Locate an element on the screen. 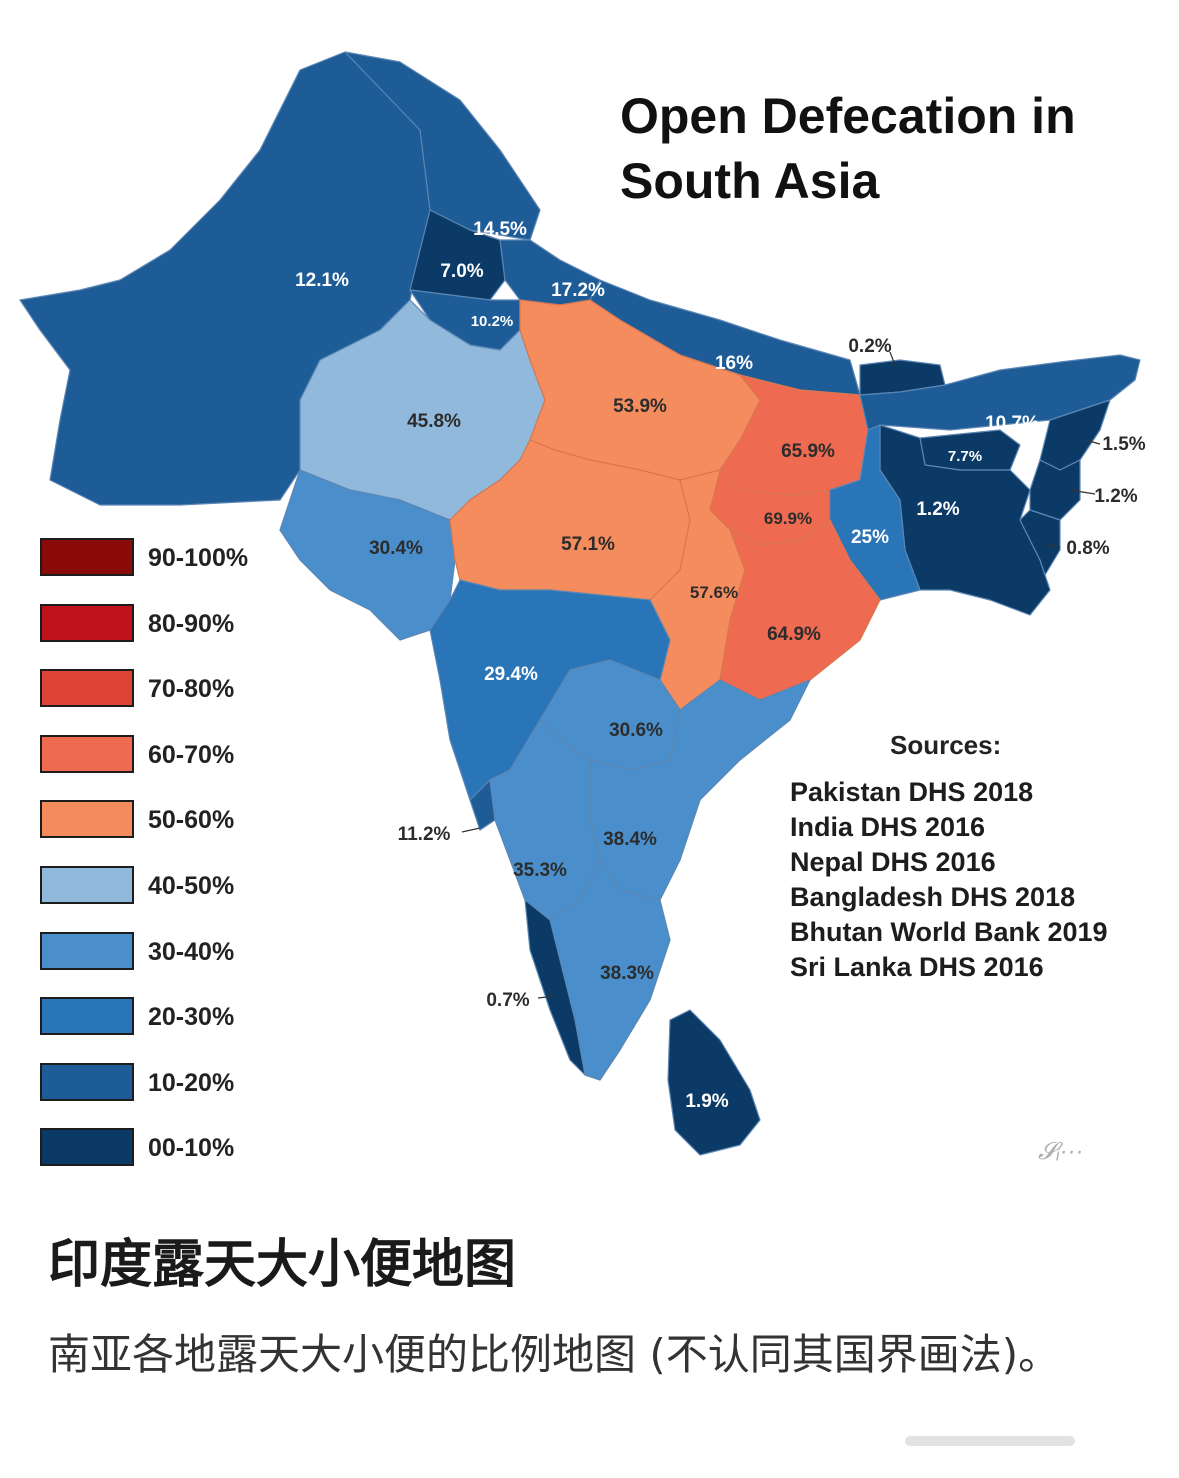 The width and height of the screenshot is (1179, 1478). region-andhra-pradesh is located at coordinates (700, 790).